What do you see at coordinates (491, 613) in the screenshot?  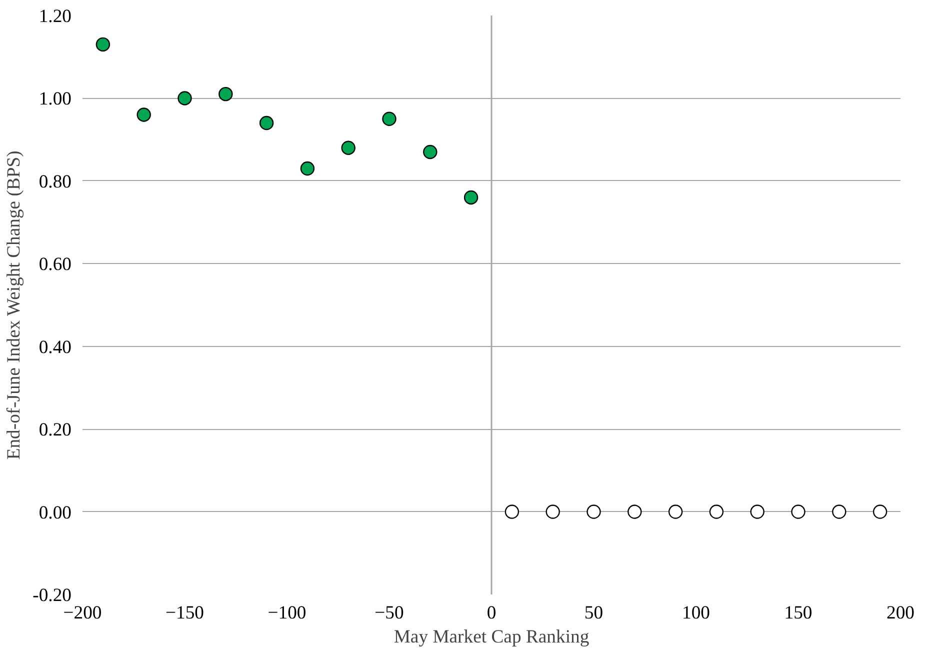 I see `x-tick-label: 0` at bounding box center [491, 613].